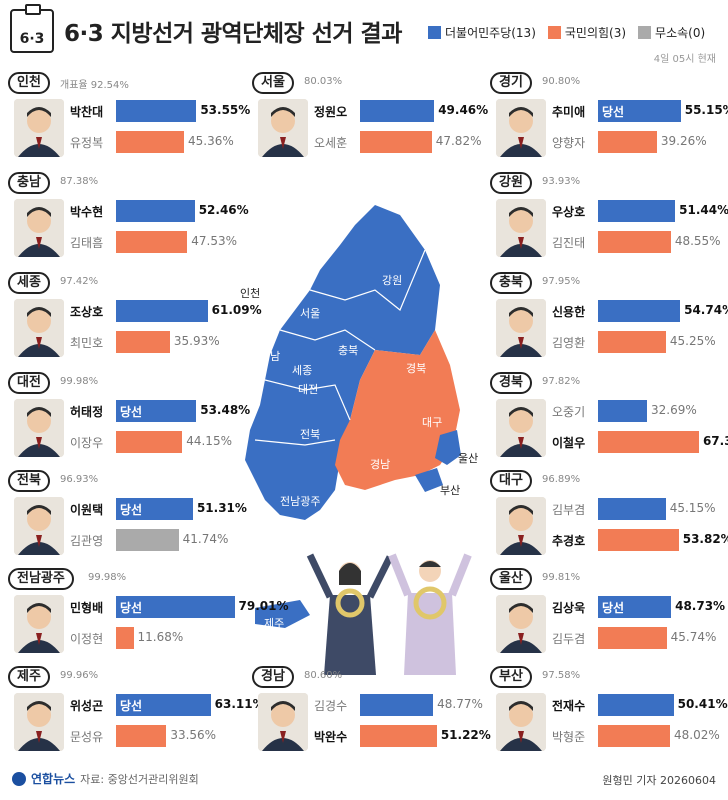 Image resolution: width=728 pixels, height=800 pixels. What do you see at coordinates (561, 381) in the screenshot?
I see `region-turnout: 97.82%` at bounding box center [561, 381].